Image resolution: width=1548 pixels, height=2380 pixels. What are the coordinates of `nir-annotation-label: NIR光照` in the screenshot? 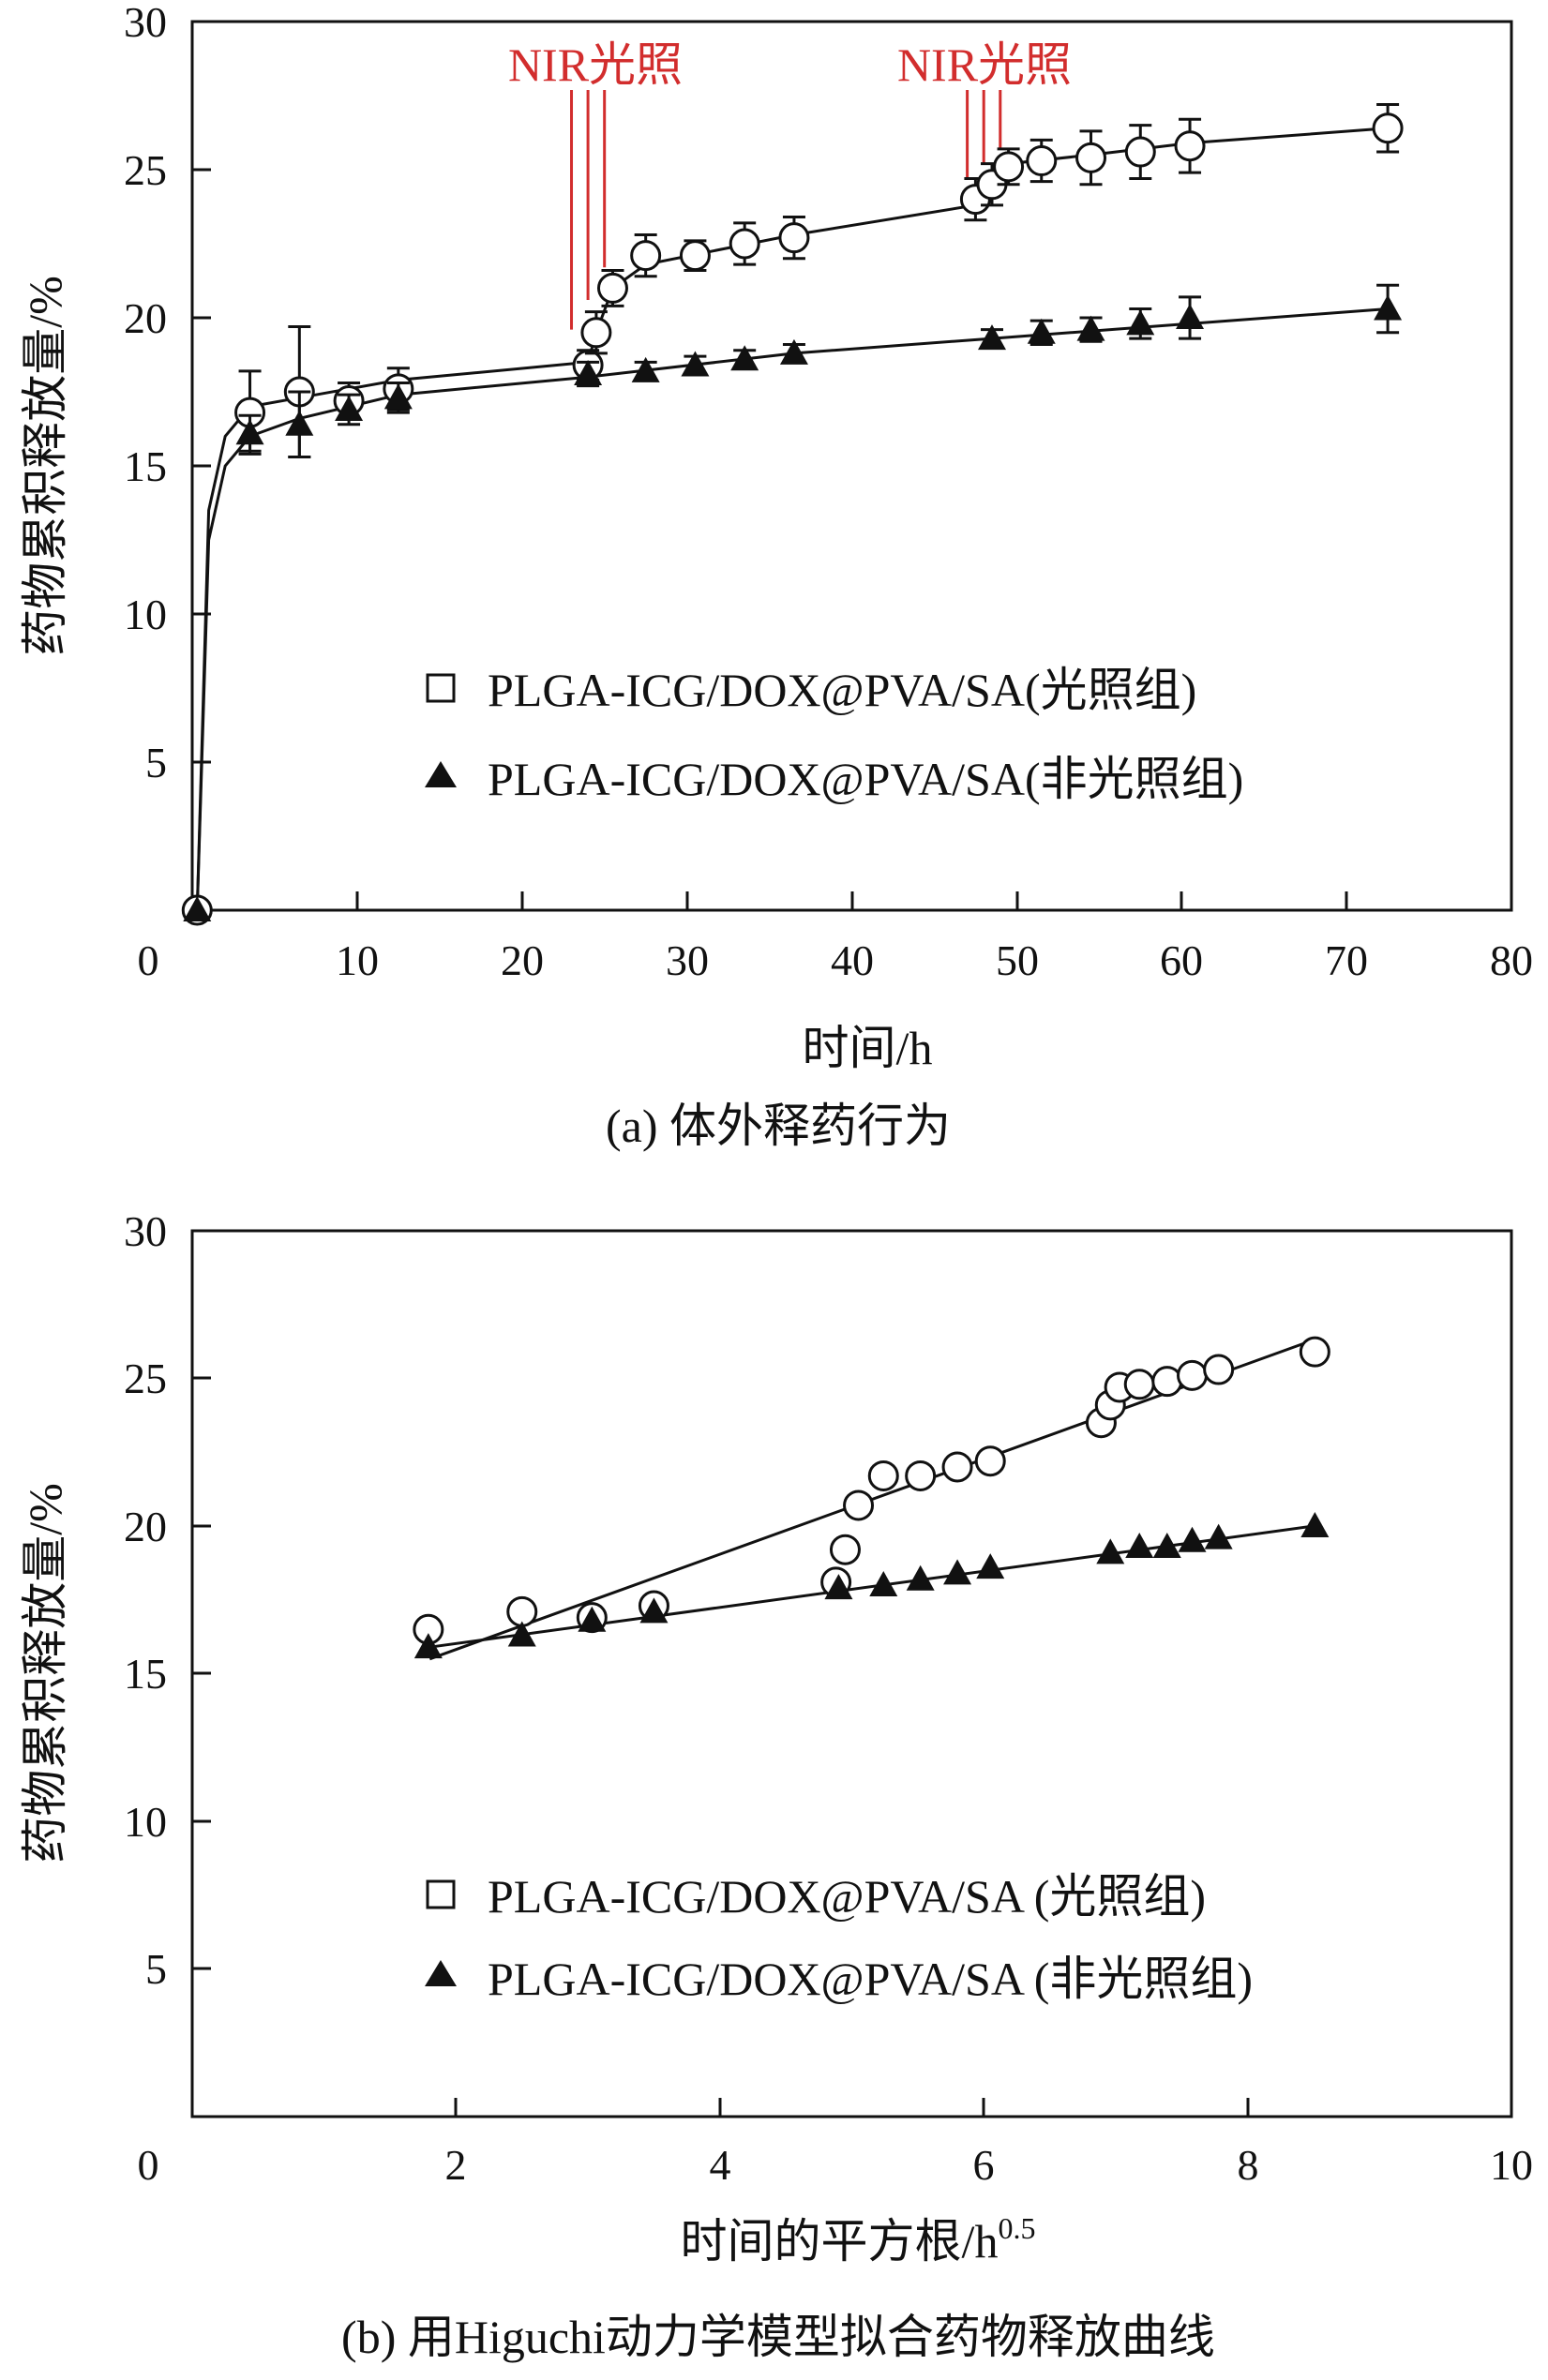 It's located at (984, 64).